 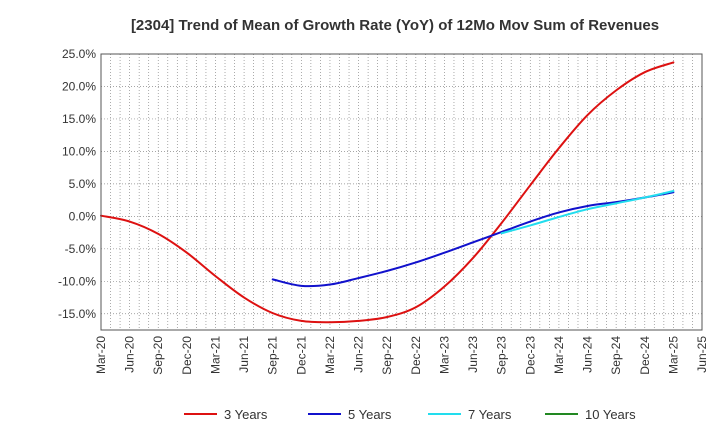 I want to click on x-tick-label: Jun-25, so click(x=702, y=354).